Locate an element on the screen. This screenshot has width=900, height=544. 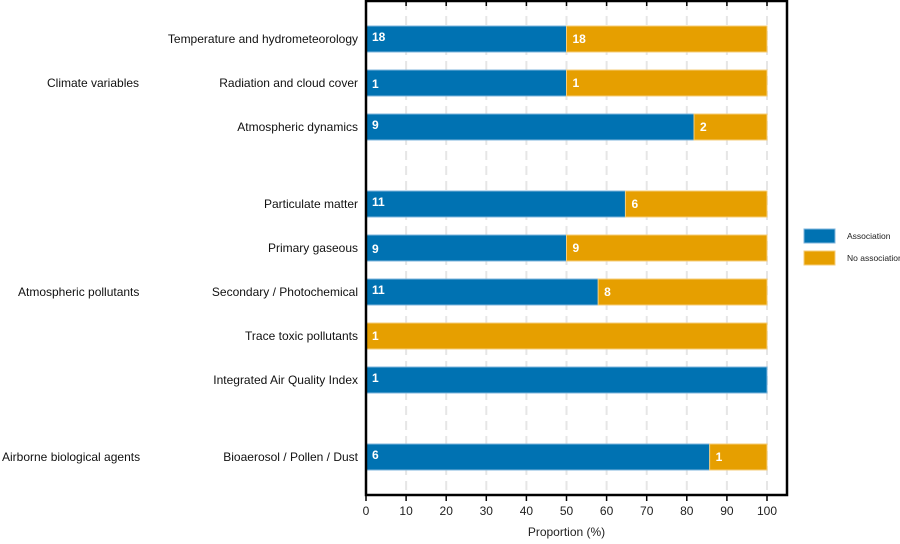
category-label: Bioaerosol / Pollen / Dust is located at coordinates (290, 457).